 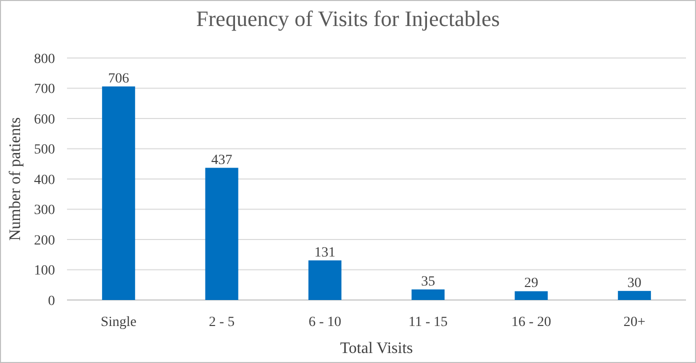 I want to click on x-tick-label: 6 - 10, so click(x=325, y=322).